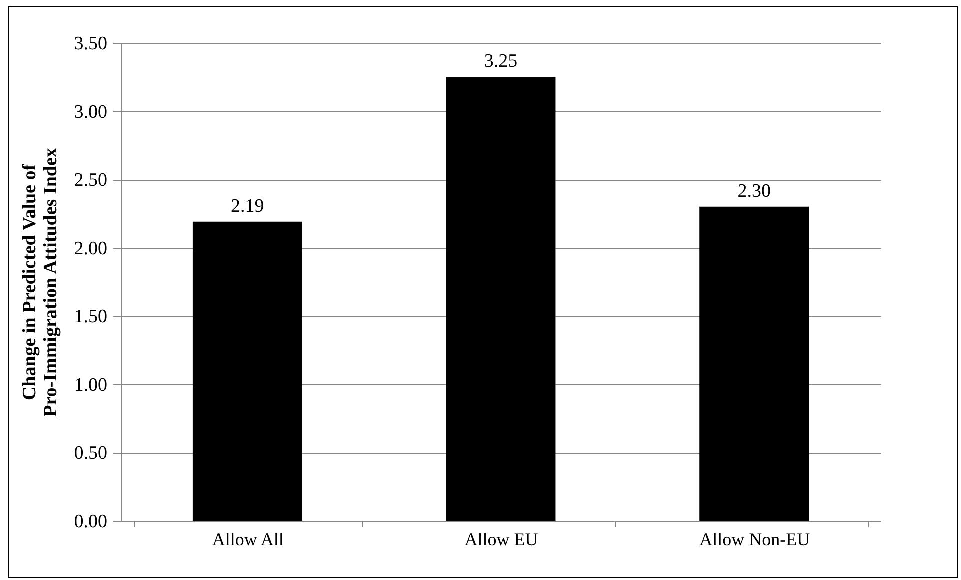  Describe the element at coordinates (91, 44) in the screenshot. I see `y-tick-label: 3.50` at that location.